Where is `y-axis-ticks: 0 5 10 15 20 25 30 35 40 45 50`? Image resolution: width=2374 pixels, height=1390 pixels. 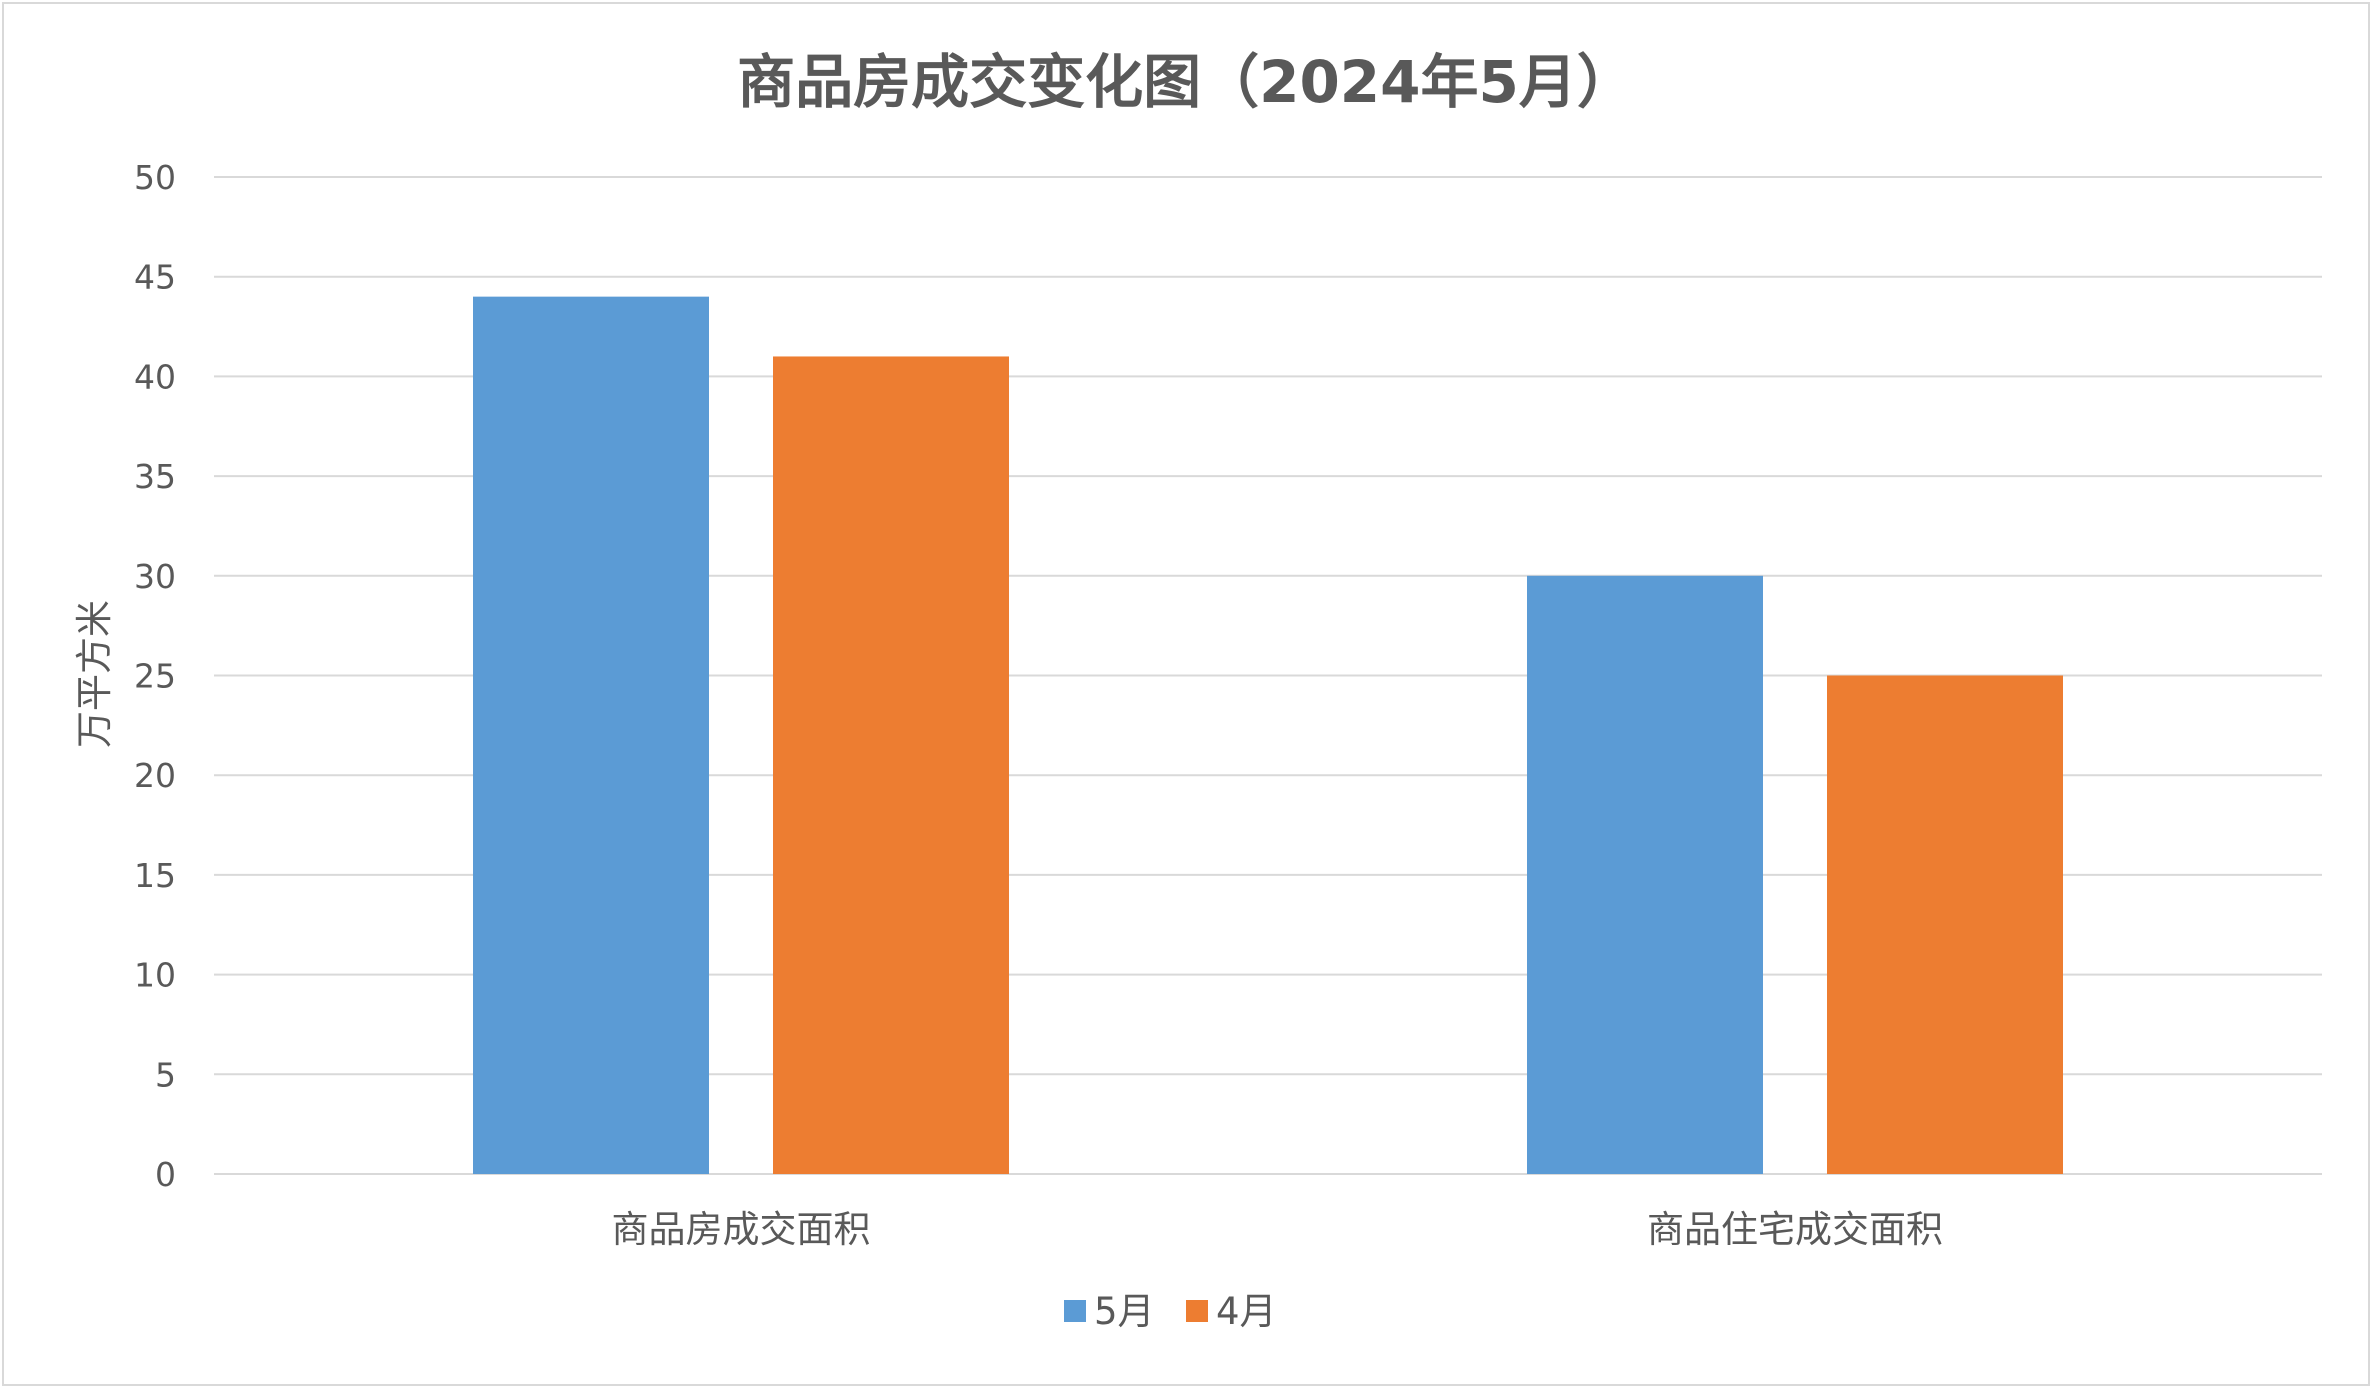
y-axis-ticks: 0 5 10 15 20 25 30 35 40 45 50 is located at coordinates (155, 676).